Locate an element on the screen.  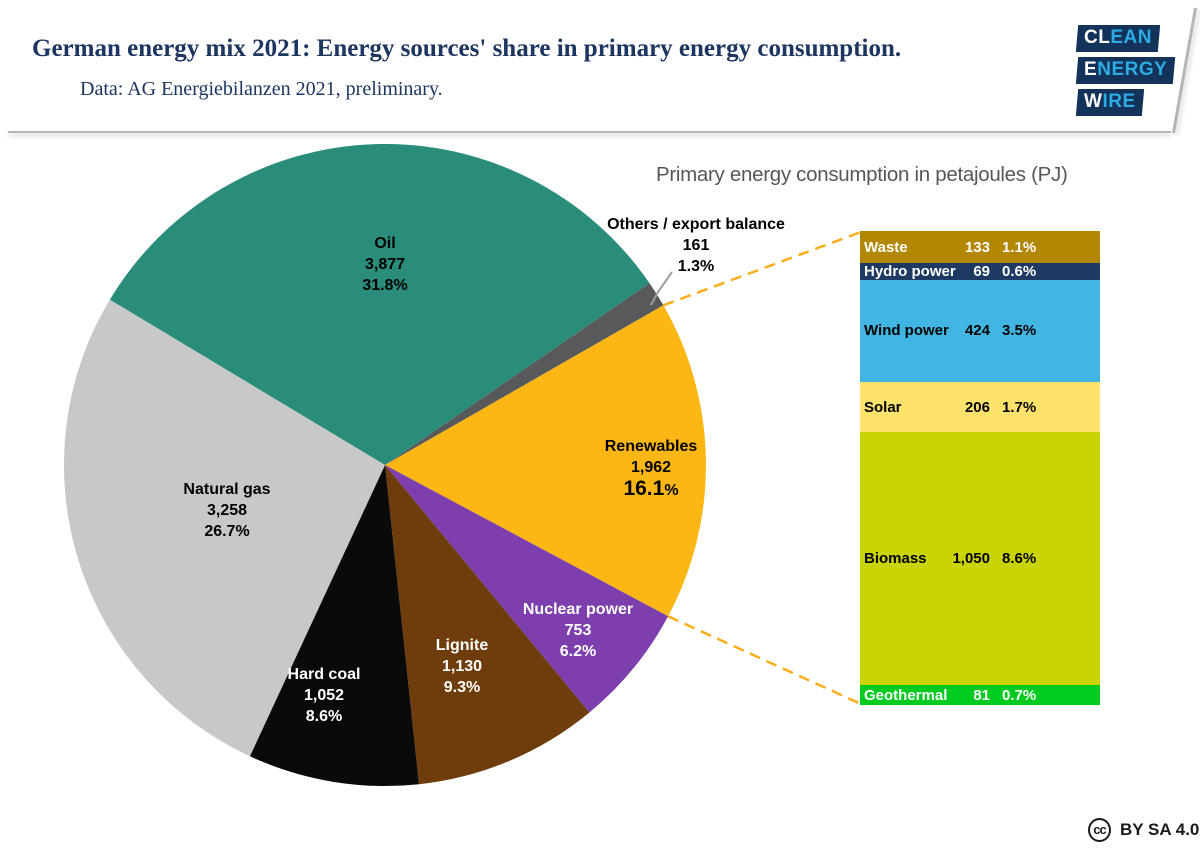
bar-segment-pct: 0.6% is located at coordinates (1019, 271).